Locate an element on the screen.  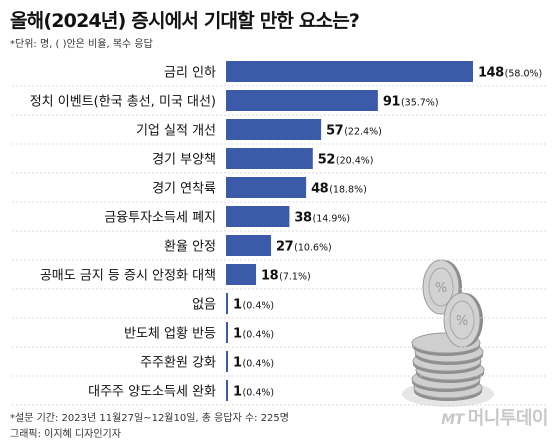
value-label: 27(10.6%) is located at coordinates (304, 247).